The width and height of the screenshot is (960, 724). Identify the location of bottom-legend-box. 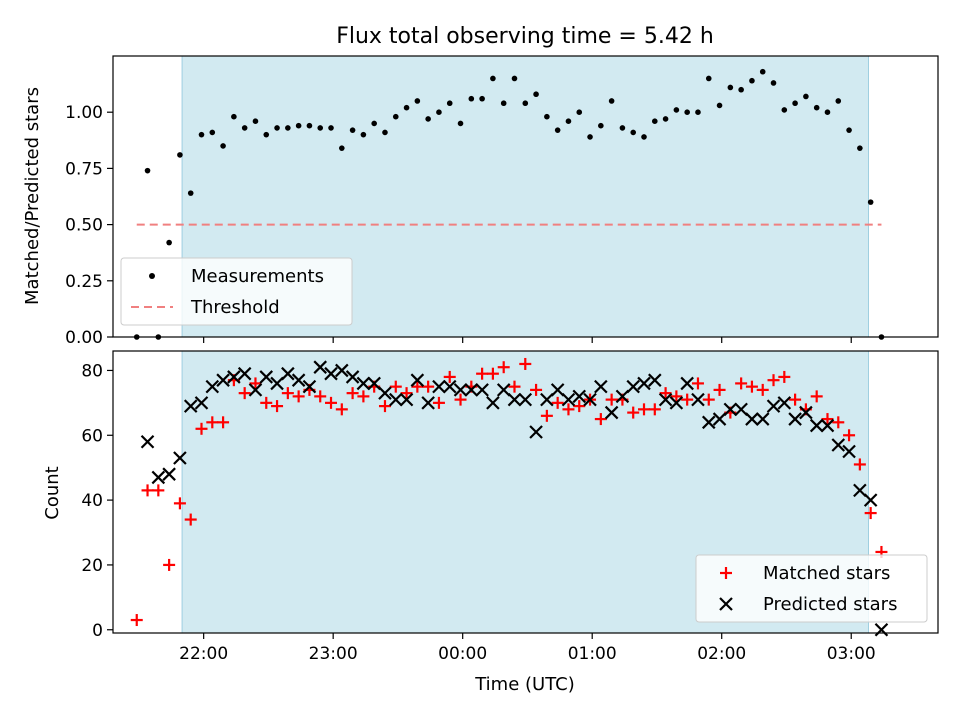
(811, 588).